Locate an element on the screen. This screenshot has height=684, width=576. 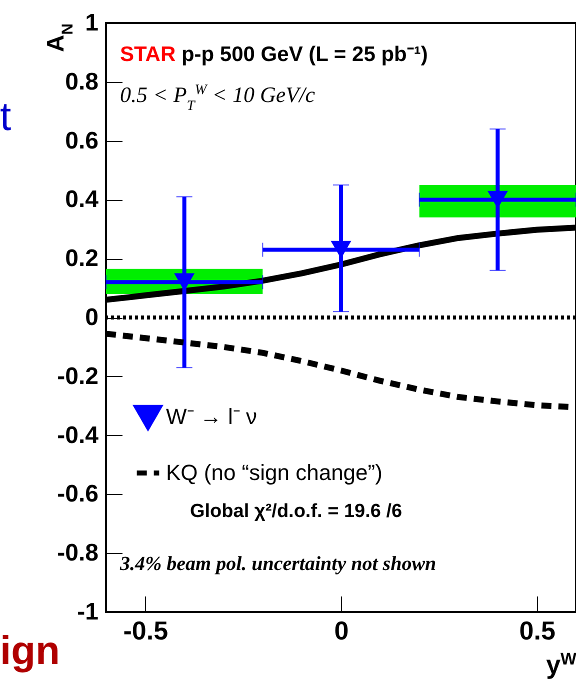
text: ign is located at coordinates (30, 651).